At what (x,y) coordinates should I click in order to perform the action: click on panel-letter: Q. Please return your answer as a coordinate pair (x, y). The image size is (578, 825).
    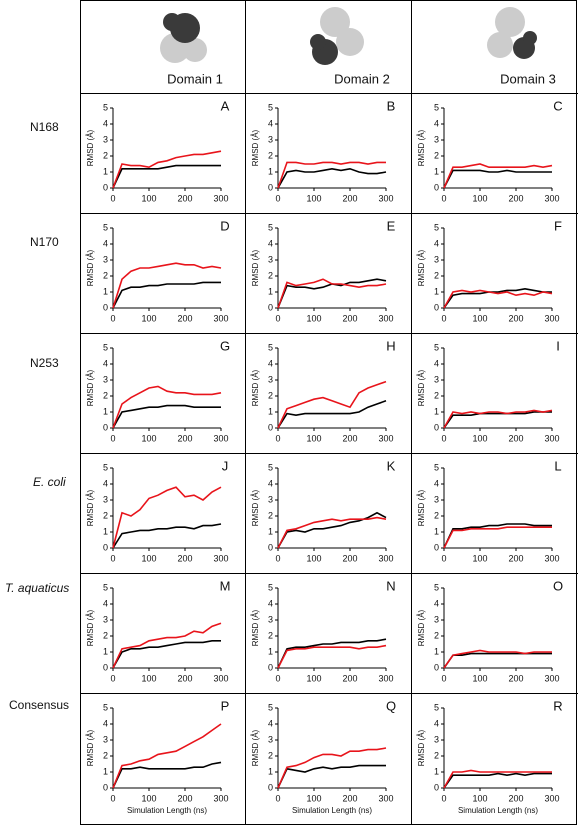
    Looking at the image, I should click on (391, 705).